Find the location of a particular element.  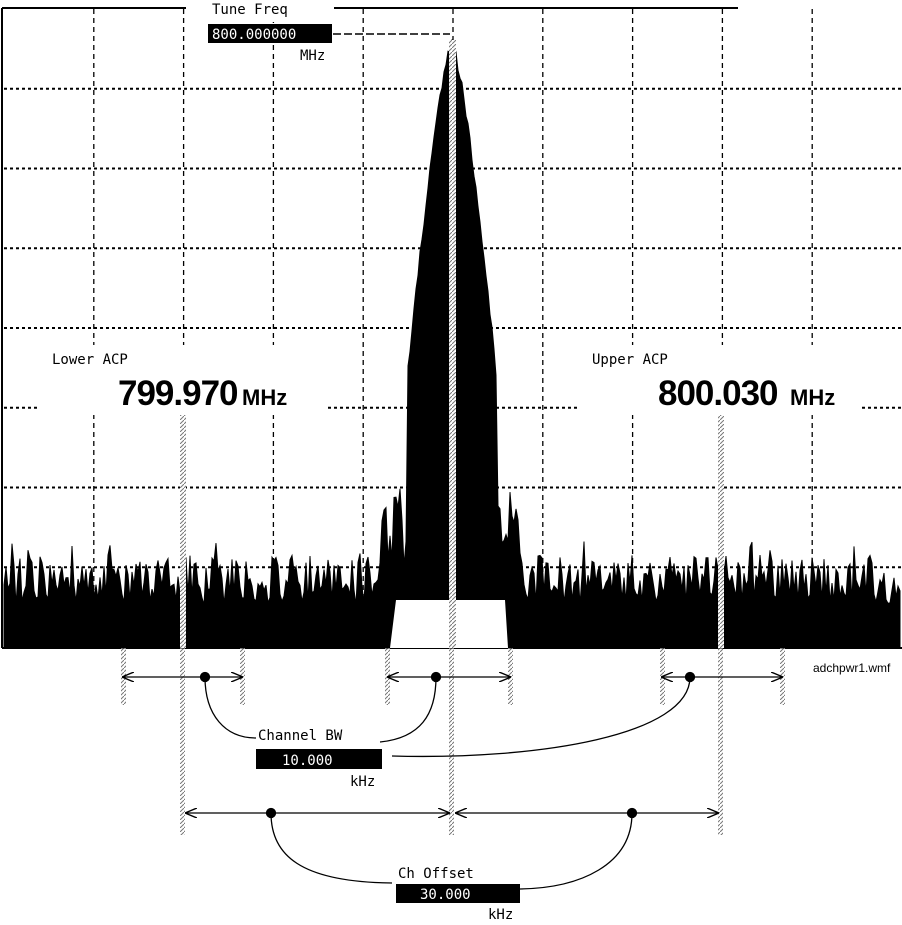

upper-acp-center-marker is located at coordinates (721, 529).